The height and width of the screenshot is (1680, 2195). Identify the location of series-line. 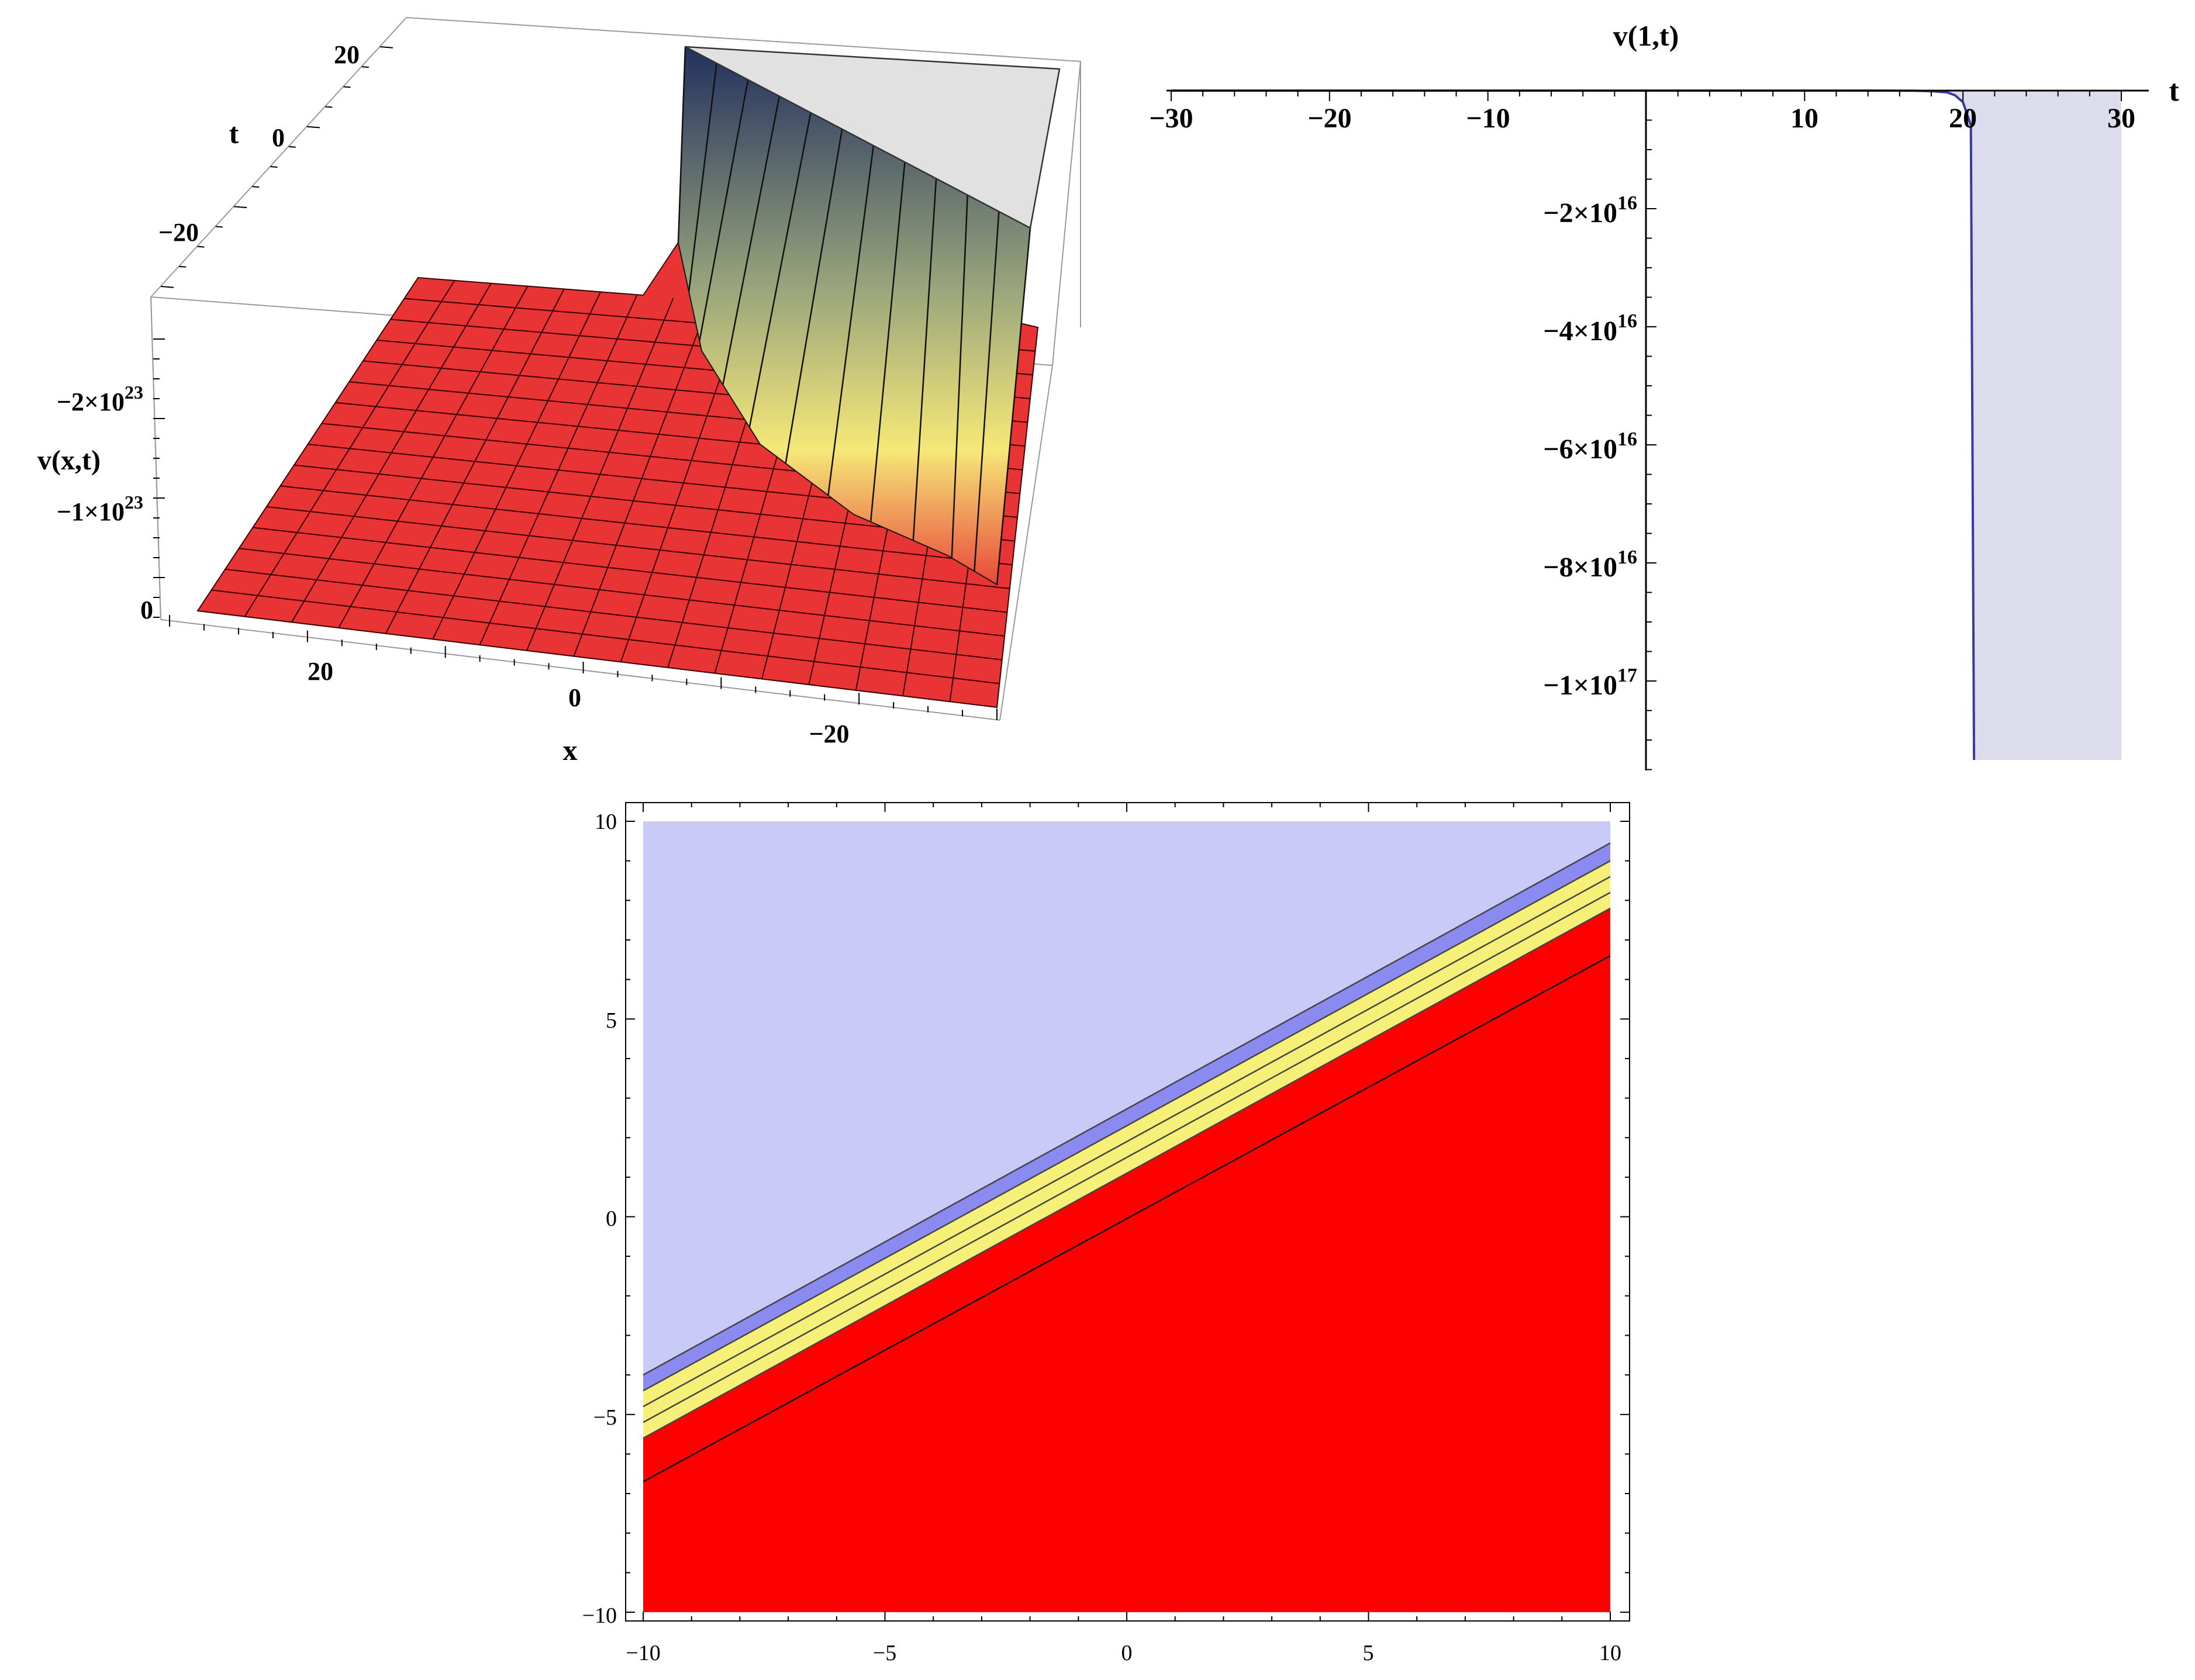
(1573, 425).